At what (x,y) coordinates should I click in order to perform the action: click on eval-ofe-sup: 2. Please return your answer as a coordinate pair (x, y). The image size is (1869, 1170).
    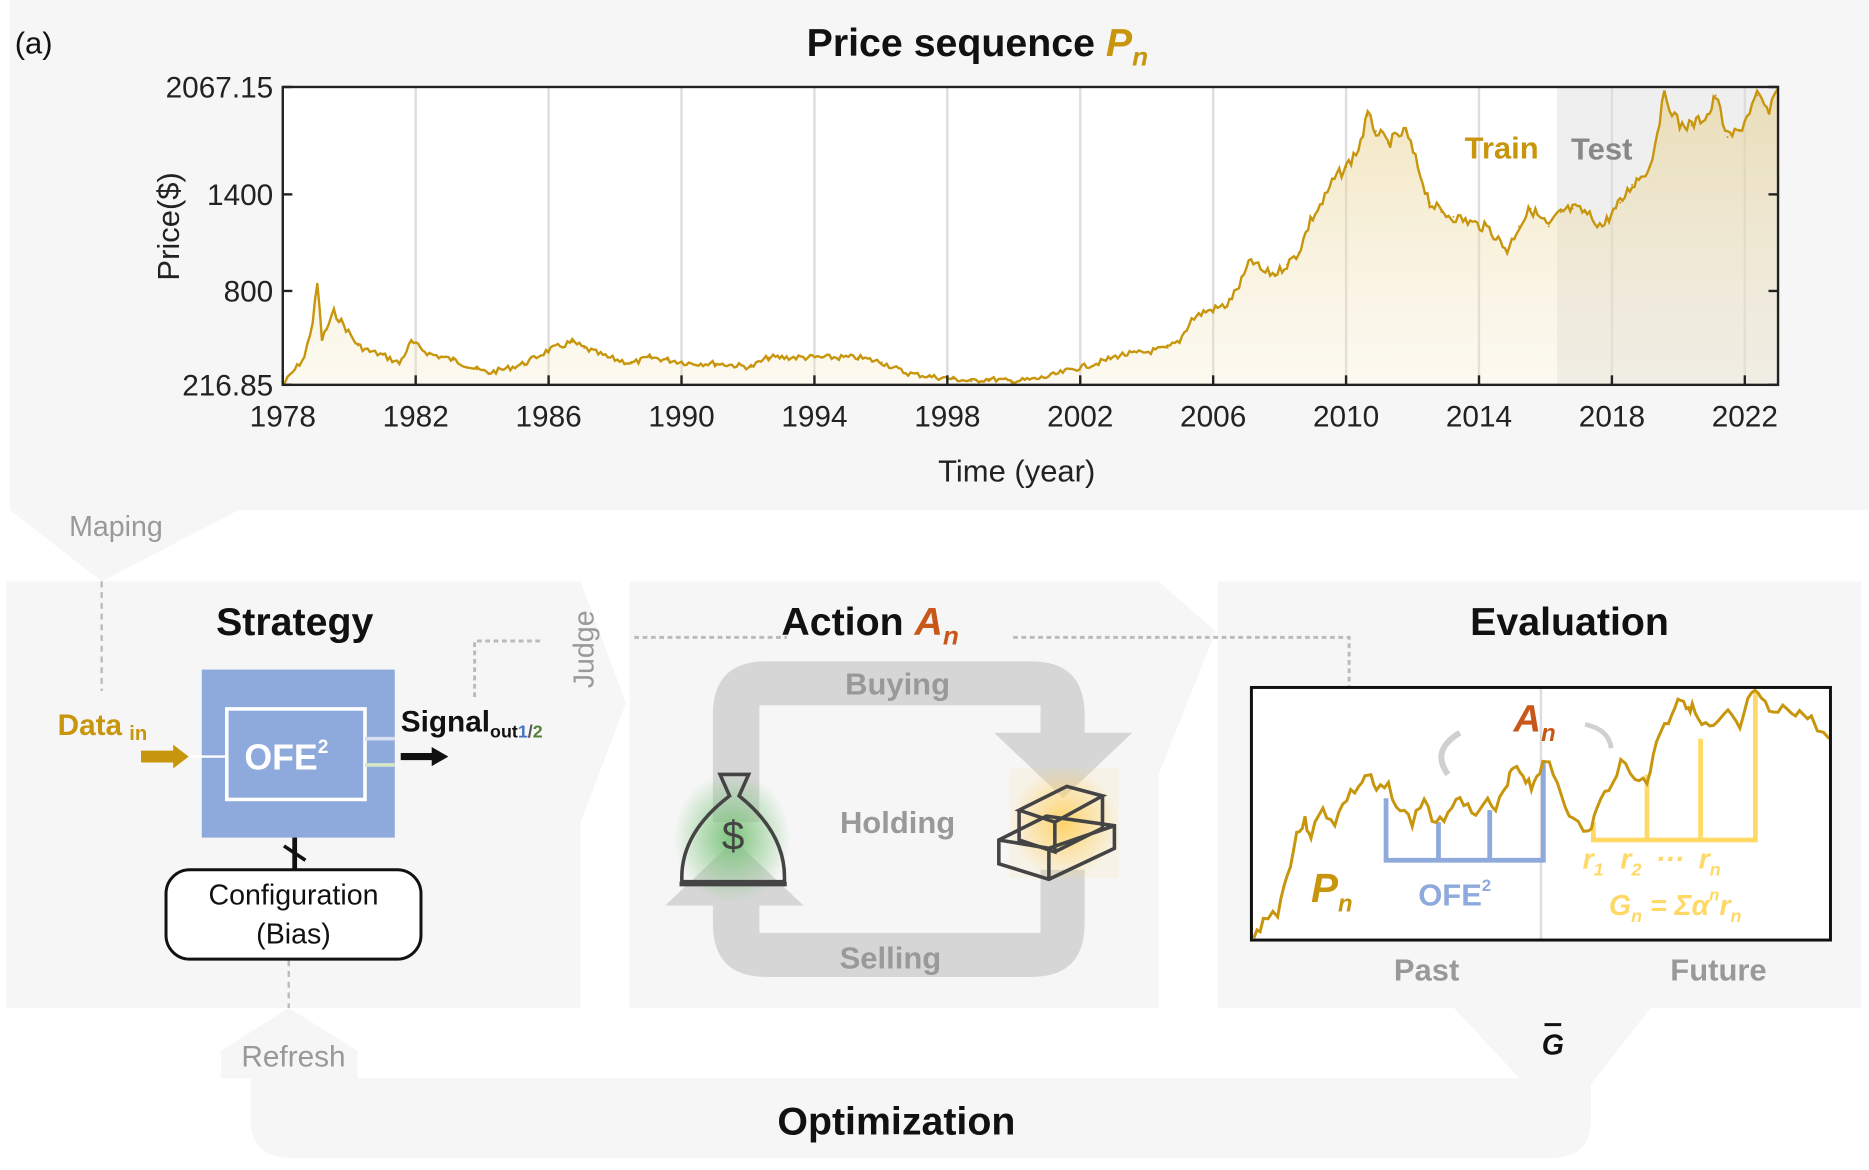
    Looking at the image, I should click on (1486, 885).